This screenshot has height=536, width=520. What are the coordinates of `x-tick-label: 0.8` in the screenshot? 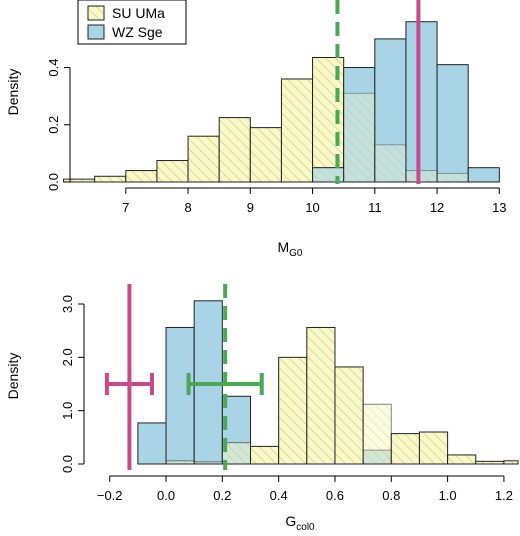 It's located at (391, 495).